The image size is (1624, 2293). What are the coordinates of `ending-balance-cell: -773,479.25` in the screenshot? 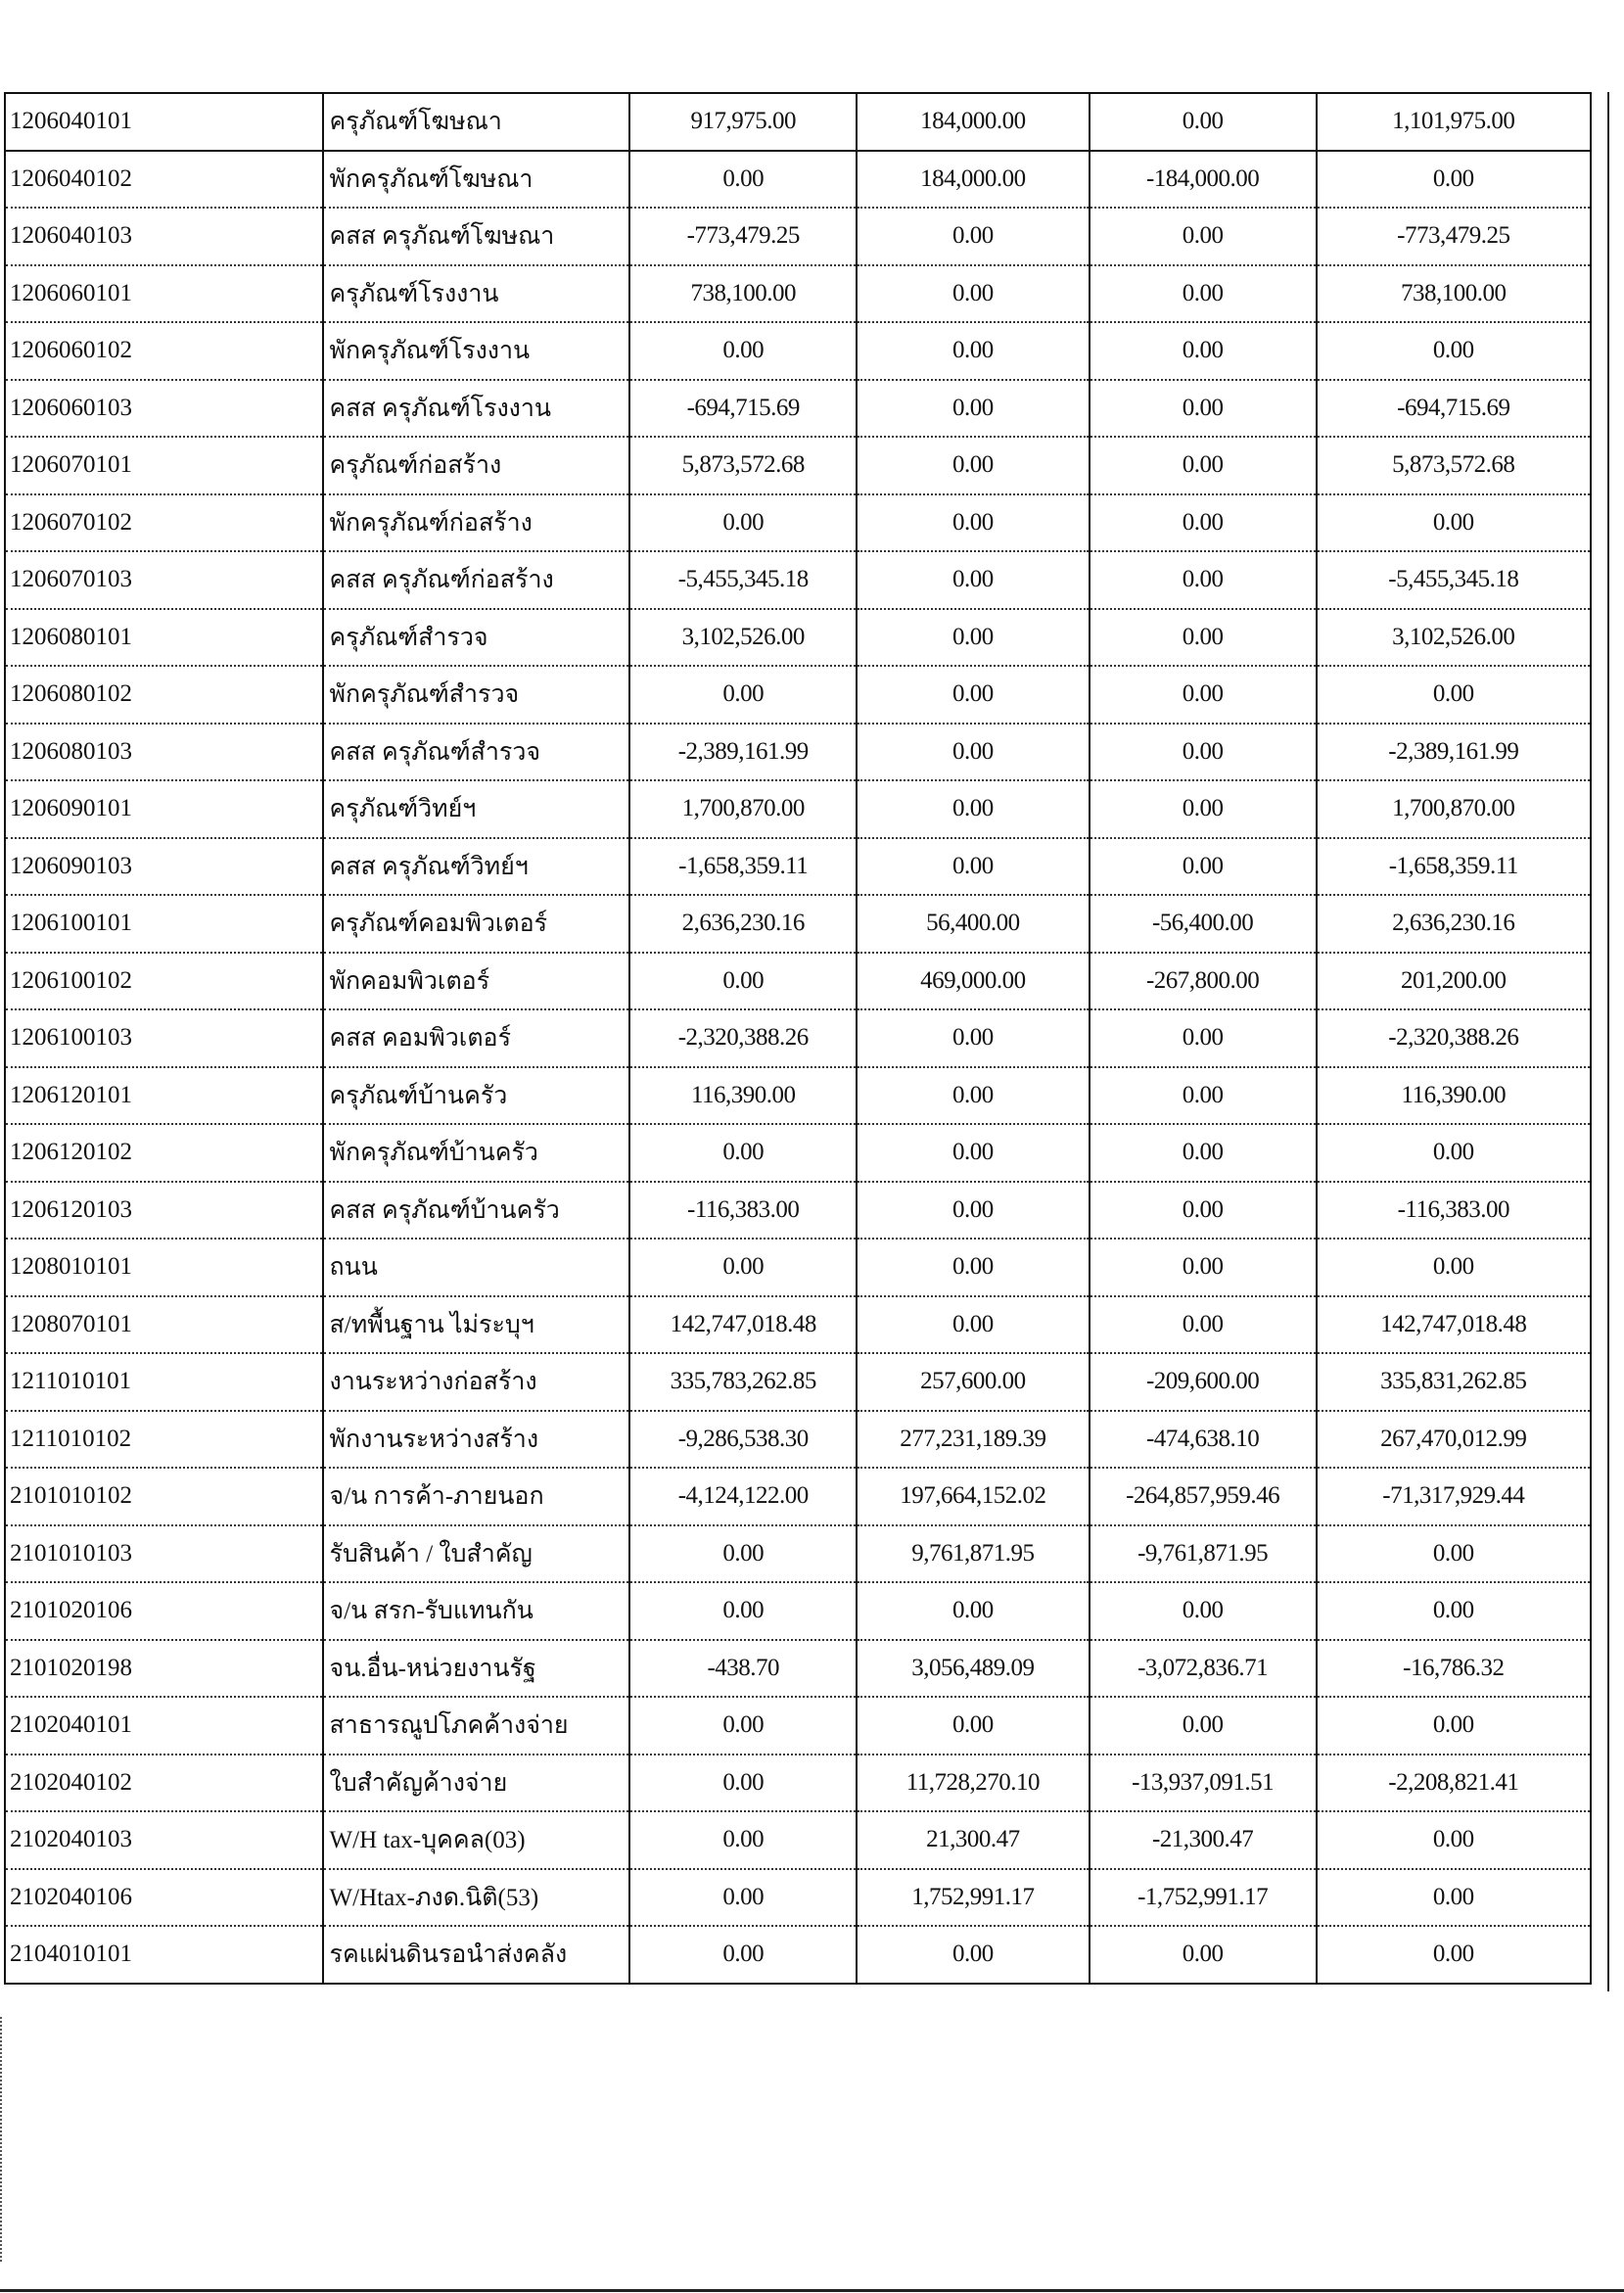 It's located at (1453, 237).